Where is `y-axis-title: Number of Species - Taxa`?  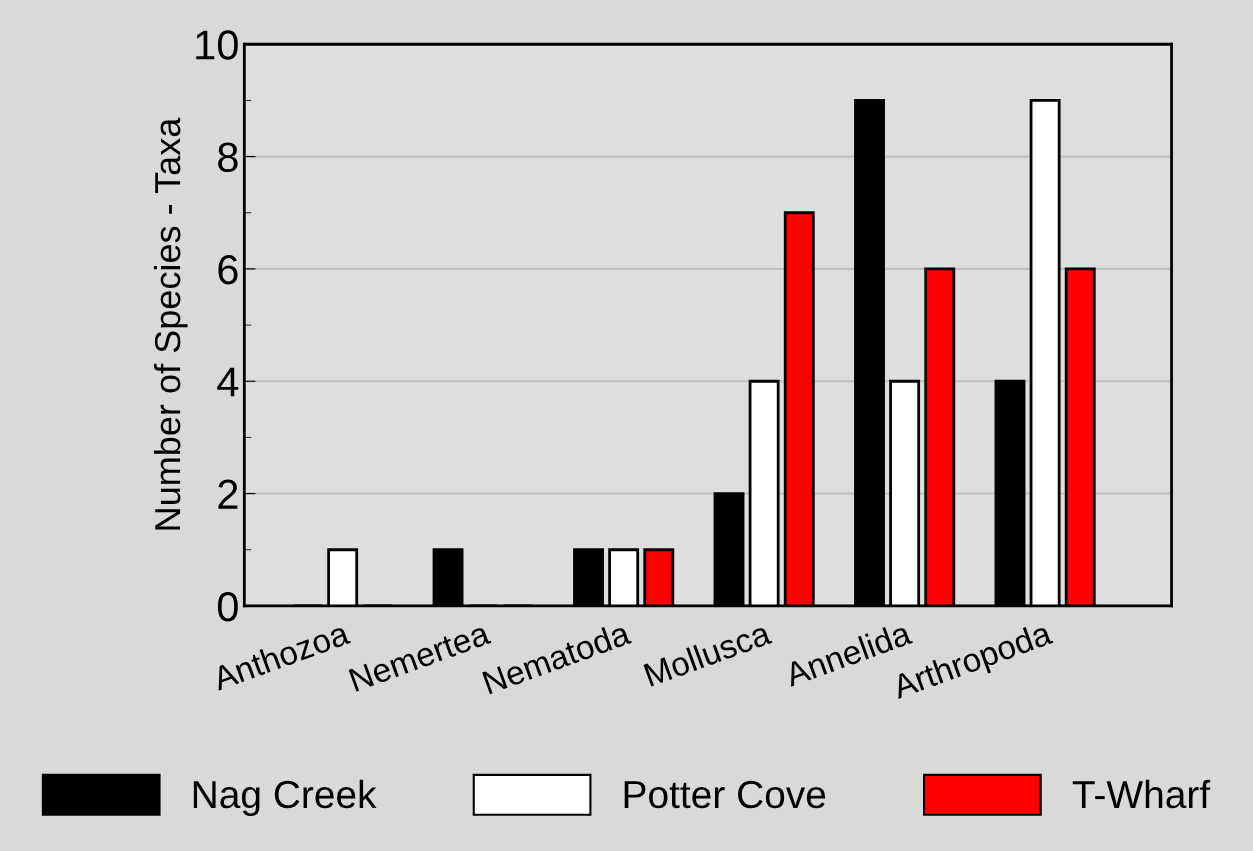
y-axis-title: Number of Species - Taxa is located at coordinates (170, 323).